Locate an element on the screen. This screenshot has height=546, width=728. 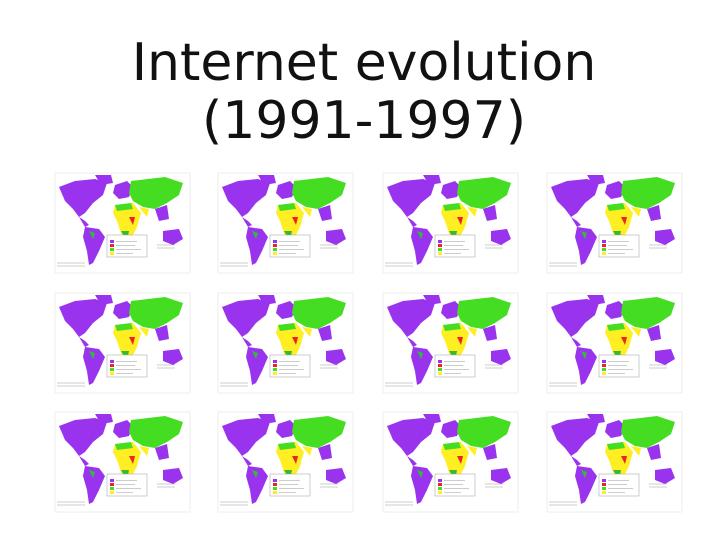
slide-title: (1991-1997) is located at coordinates (363, 121).